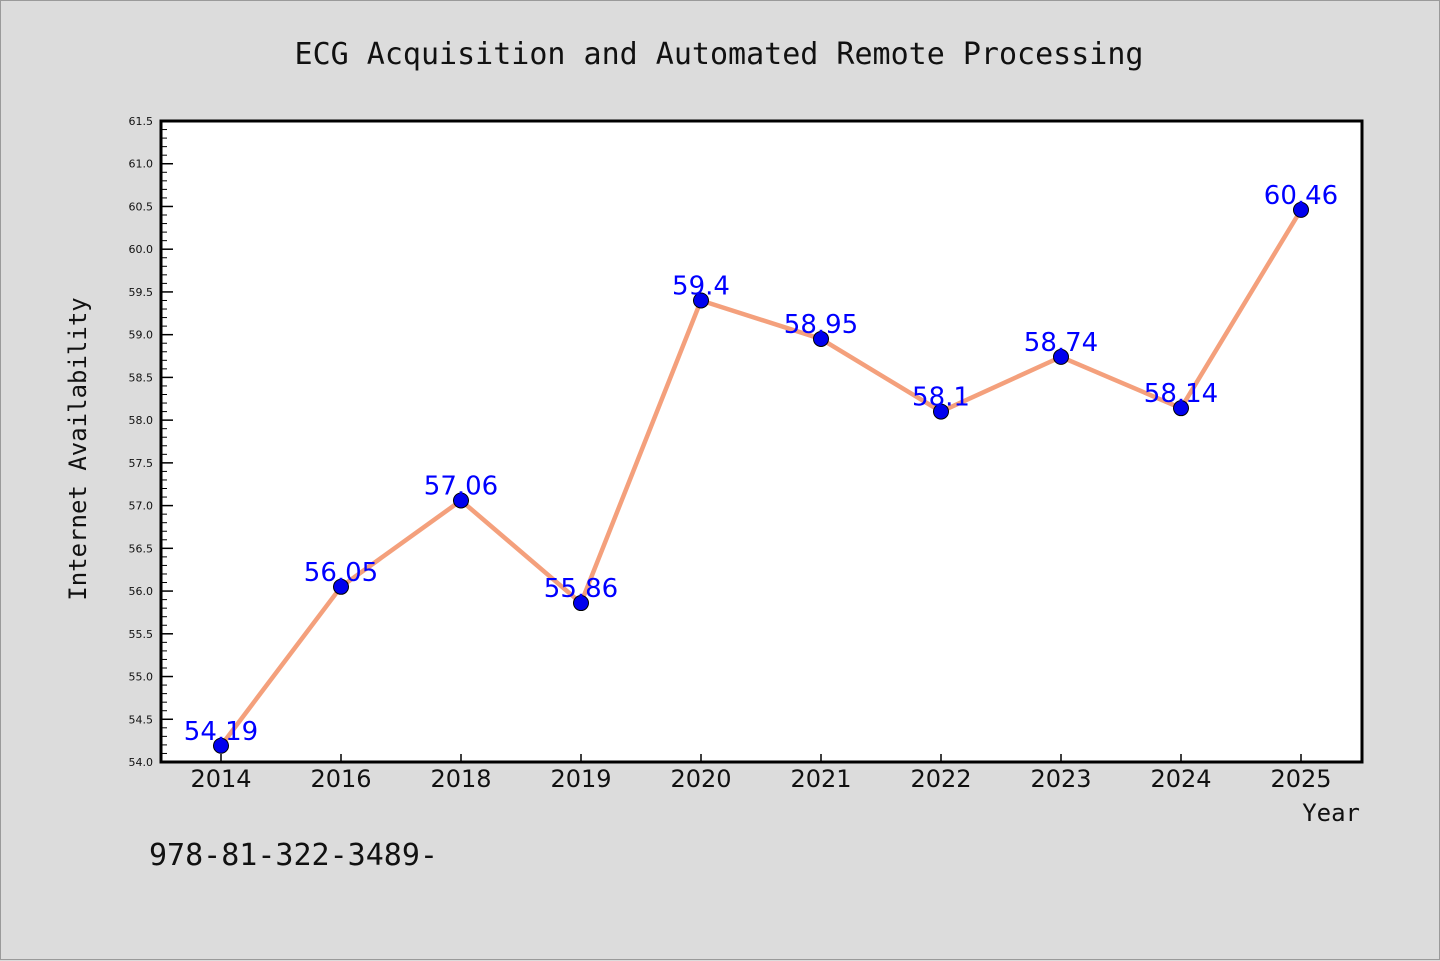 This screenshot has height=961, width=1440. What do you see at coordinates (141, 249) in the screenshot?
I see `y-tick-label: 60.0` at bounding box center [141, 249].